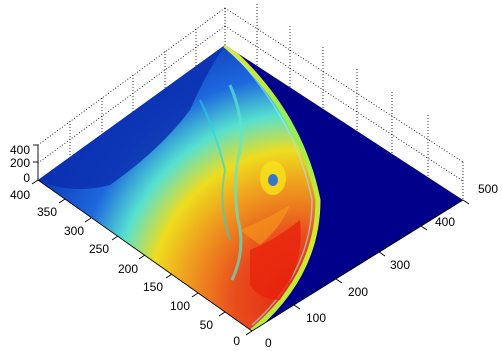  Describe the element at coordinates (180, 306) in the screenshot. I see `y-tick-label: 100` at that location.